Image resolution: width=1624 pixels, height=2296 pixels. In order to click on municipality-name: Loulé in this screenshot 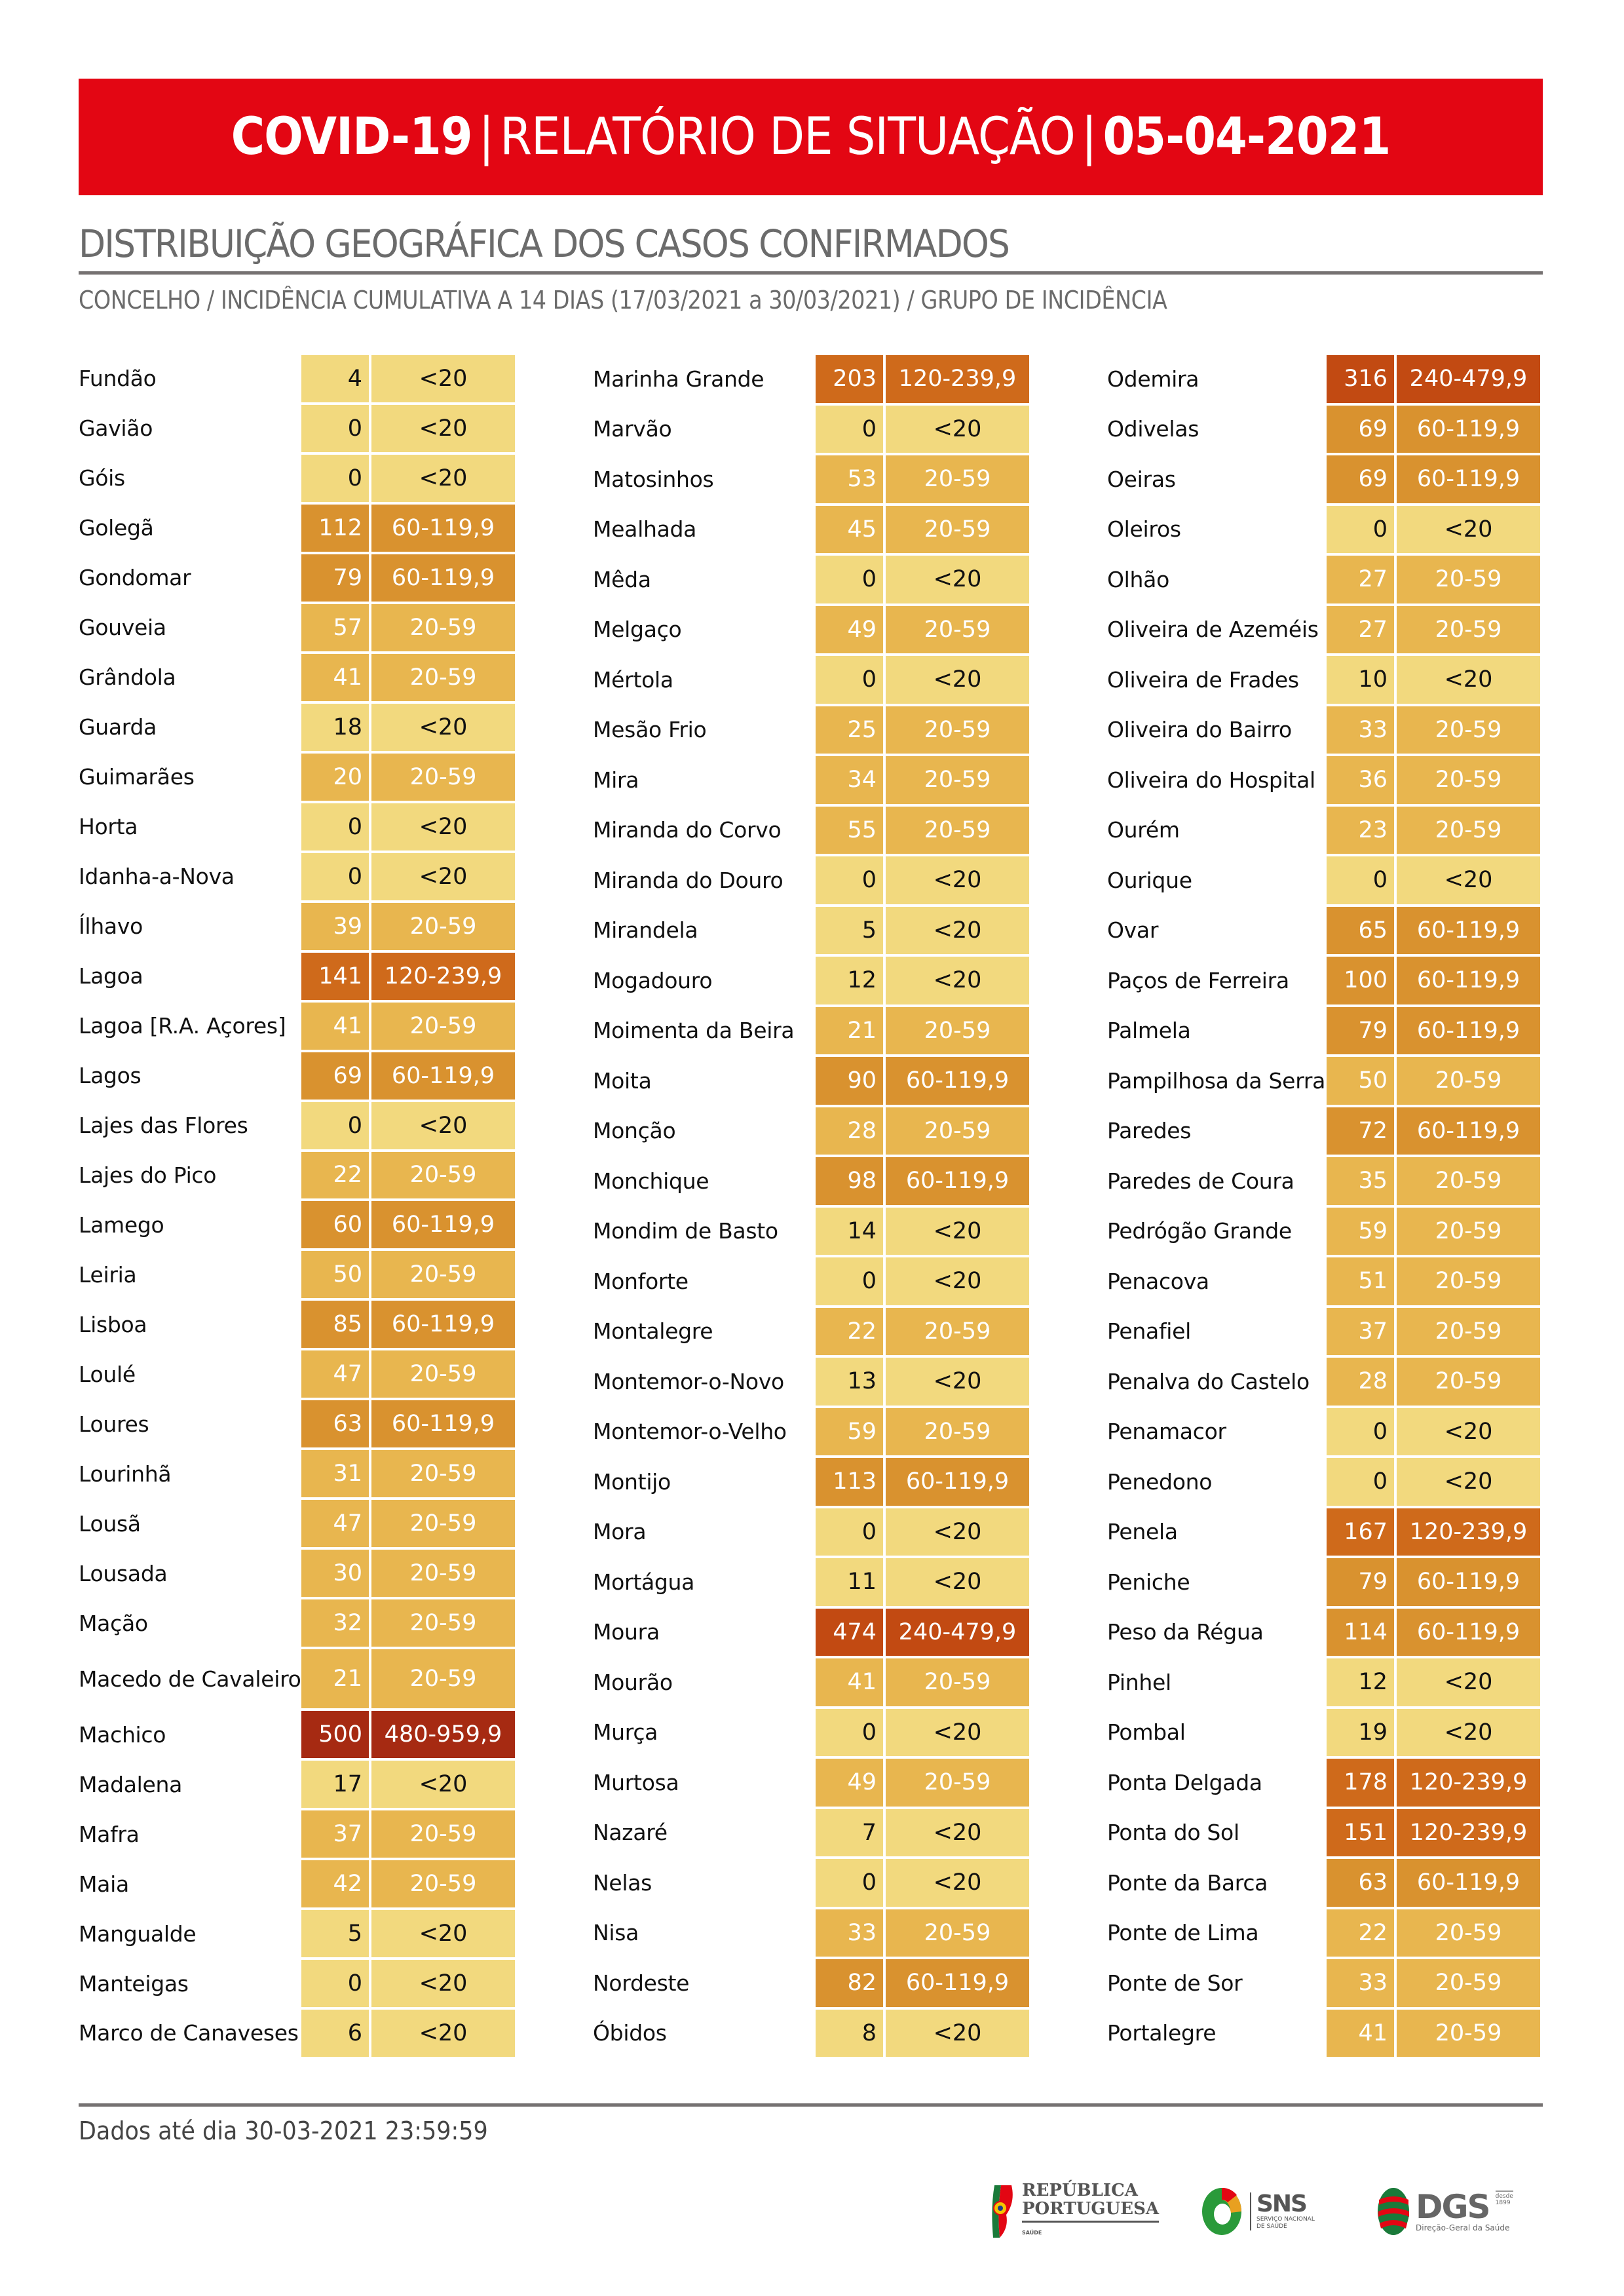, I will do `click(107, 1374)`.